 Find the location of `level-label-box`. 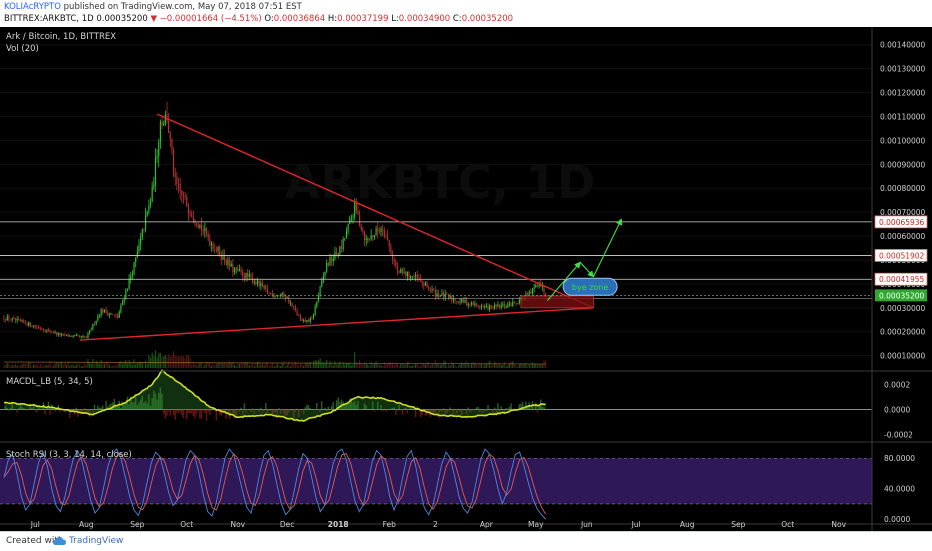

level-label-box is located at coordinates (901, 279).